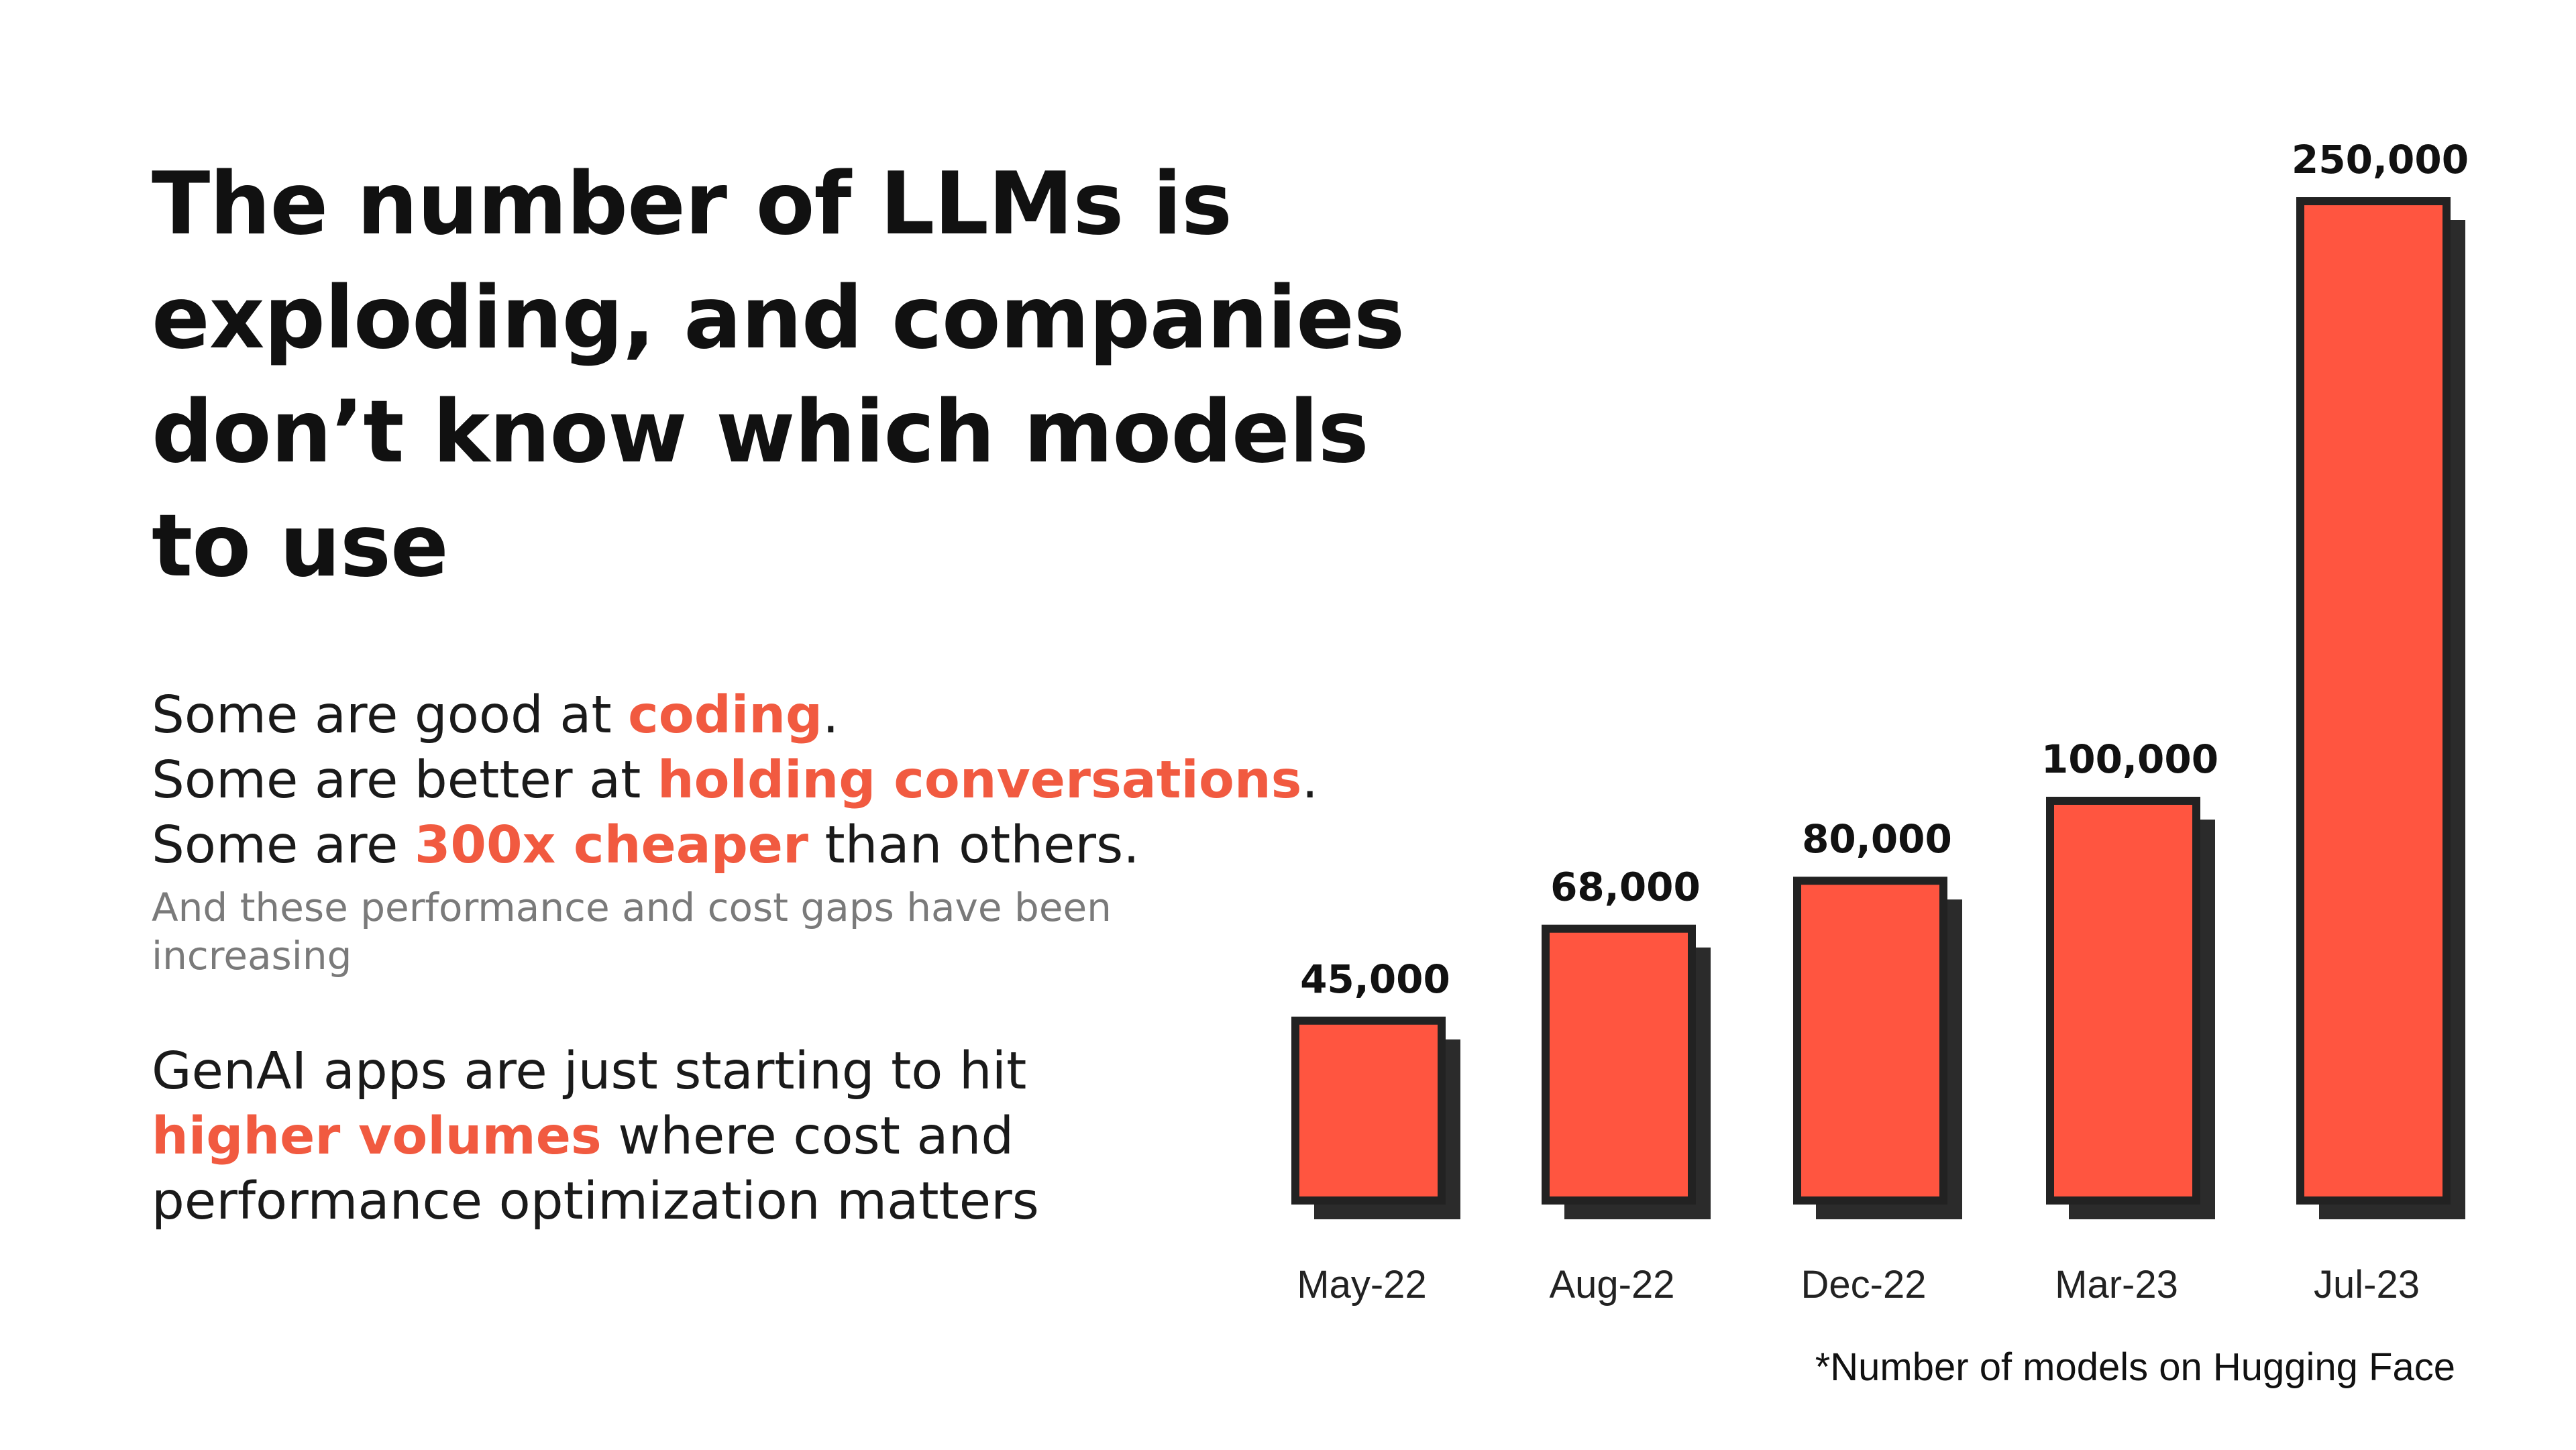  I want to click on point-highlight: coding, so click(725, 715).